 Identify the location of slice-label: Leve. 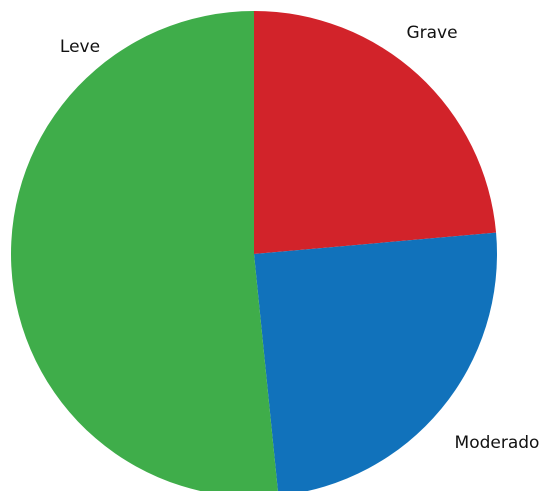
(80, 47).